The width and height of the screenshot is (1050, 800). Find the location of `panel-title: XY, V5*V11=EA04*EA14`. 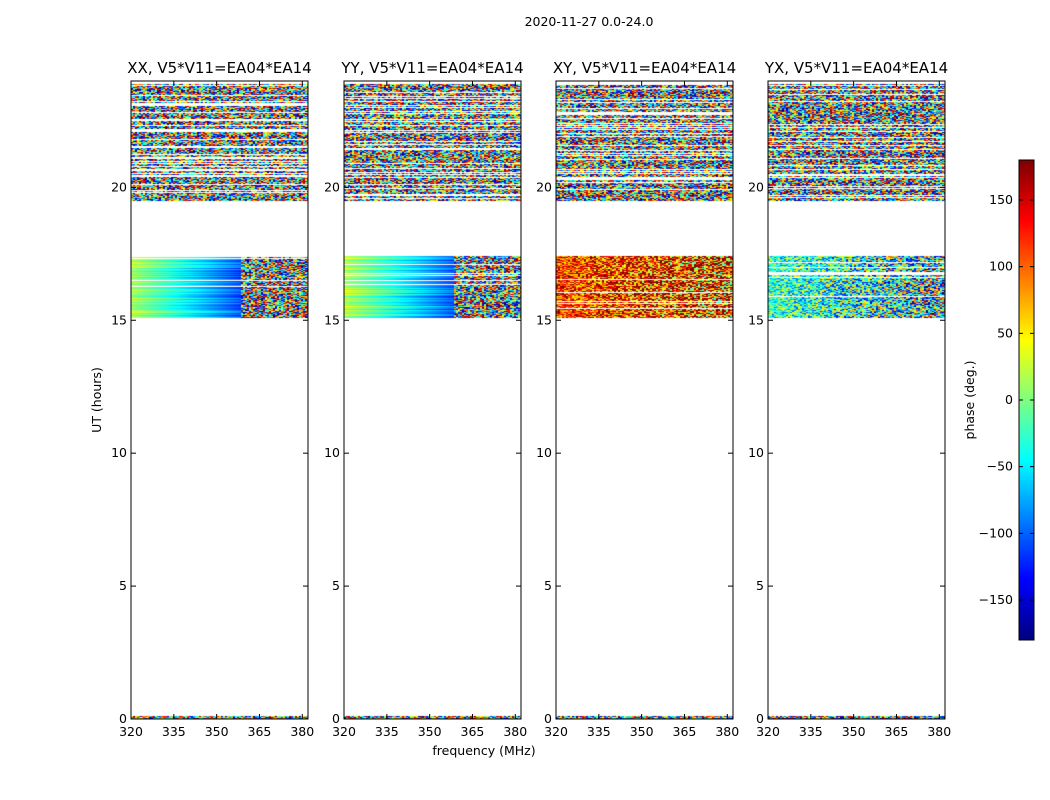

panel-title: XY, V5*V11=EA04*EA14 is located at coordinates (644, 68).